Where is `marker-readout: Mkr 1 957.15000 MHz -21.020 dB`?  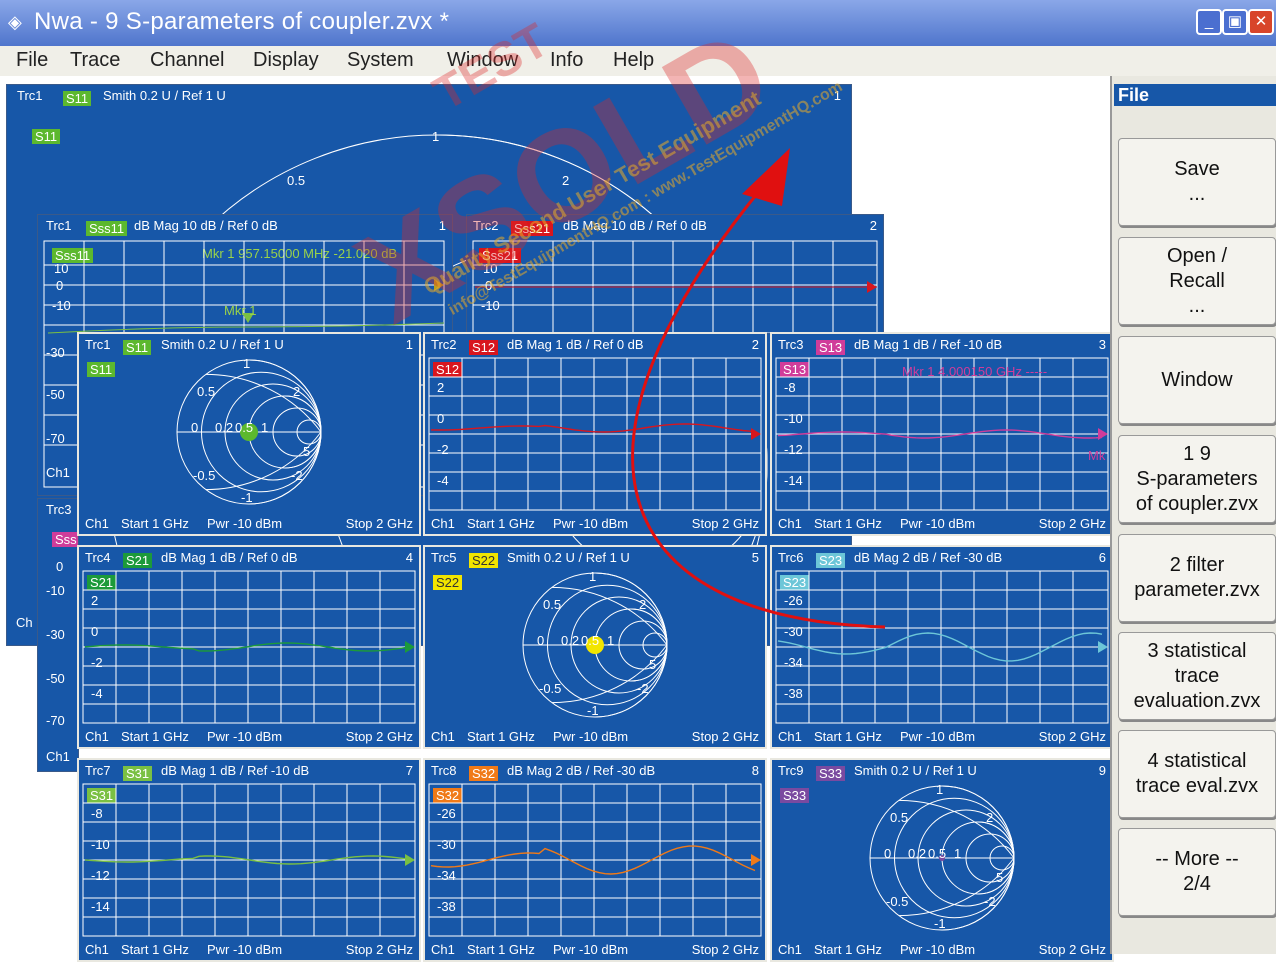 marker-readout: Mkr 1 957.15000 MHz -21.020 dB is located at coordinates (300, 253).